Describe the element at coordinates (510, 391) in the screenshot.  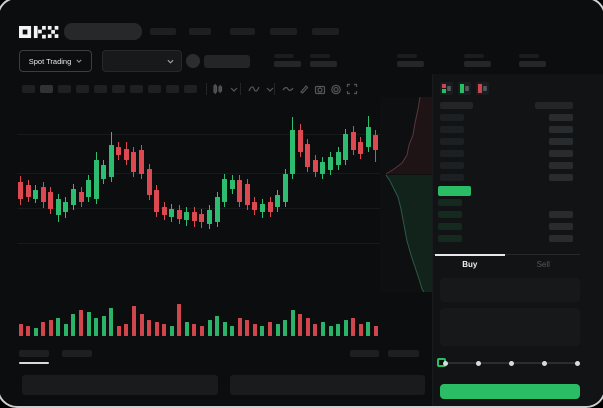
I see `buy-button` at that location.